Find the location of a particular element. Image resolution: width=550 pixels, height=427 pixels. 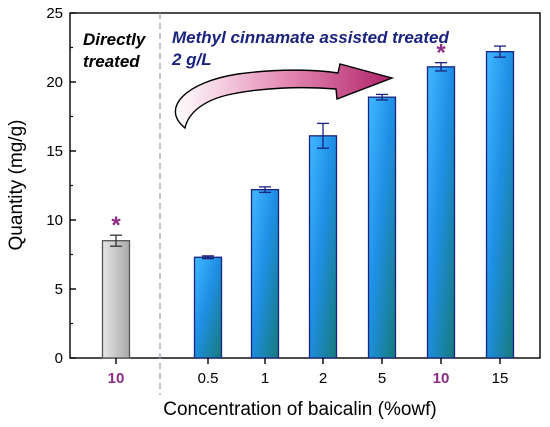

x-axis-title: Concentration of baicalin (%owf) is located at coordinates (300, 409).